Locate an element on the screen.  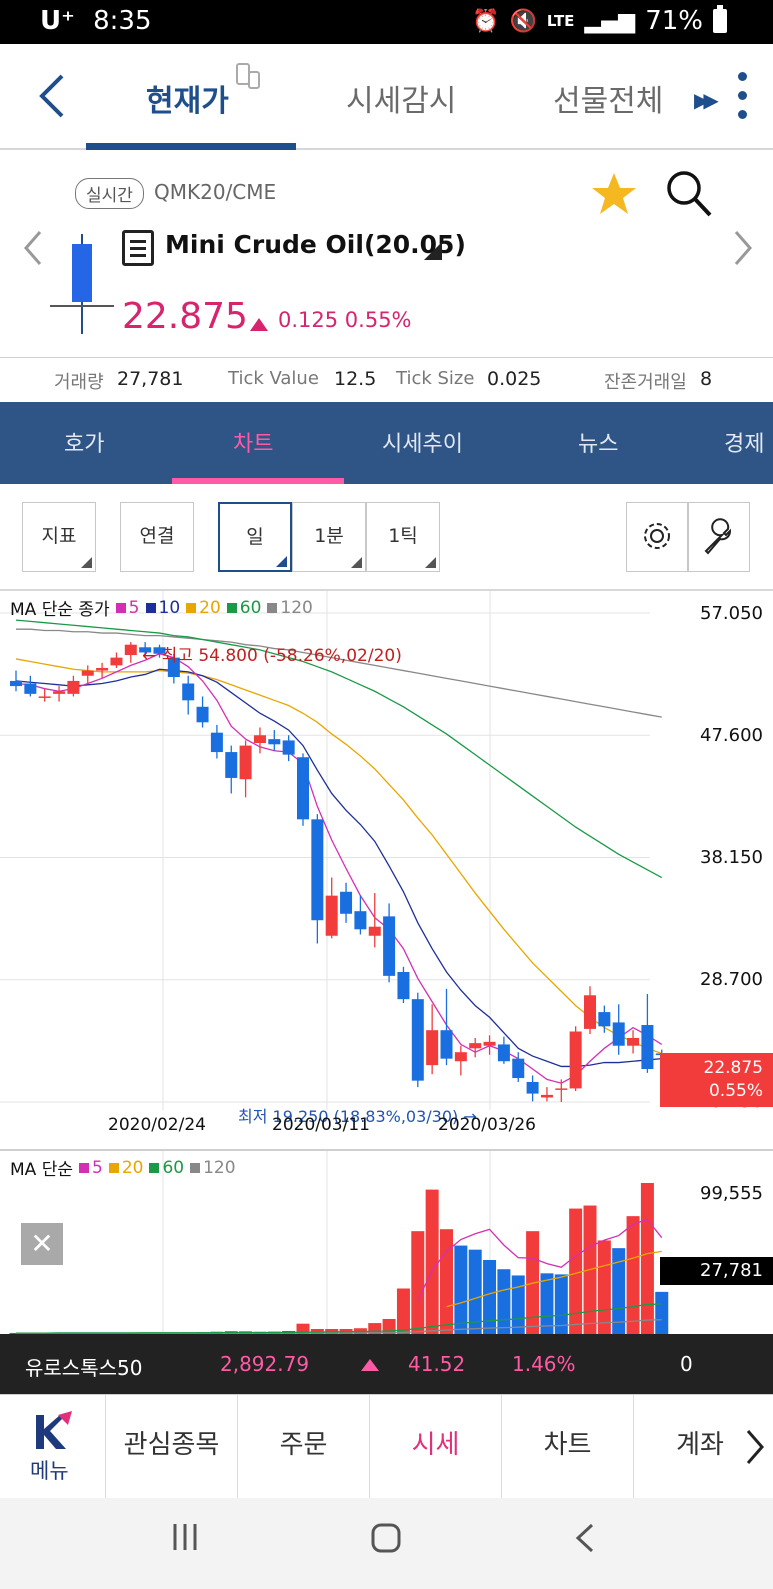
tab-price-watch: 시세감시 is located at coordinates (401, 101).